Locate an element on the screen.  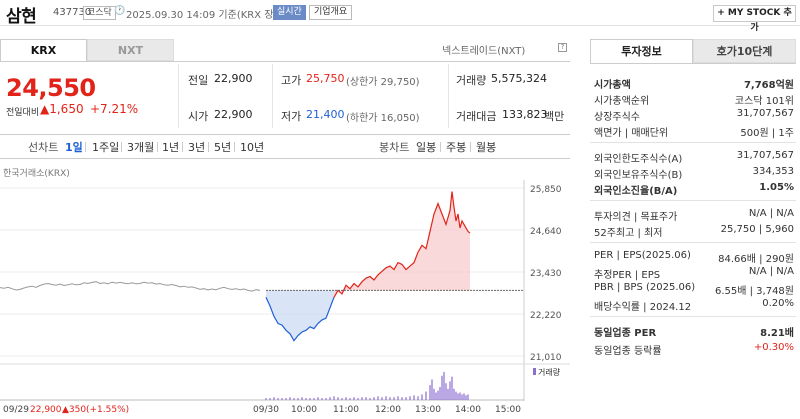
y-tick-label: 24,640 is located at coordinates (546, 232).